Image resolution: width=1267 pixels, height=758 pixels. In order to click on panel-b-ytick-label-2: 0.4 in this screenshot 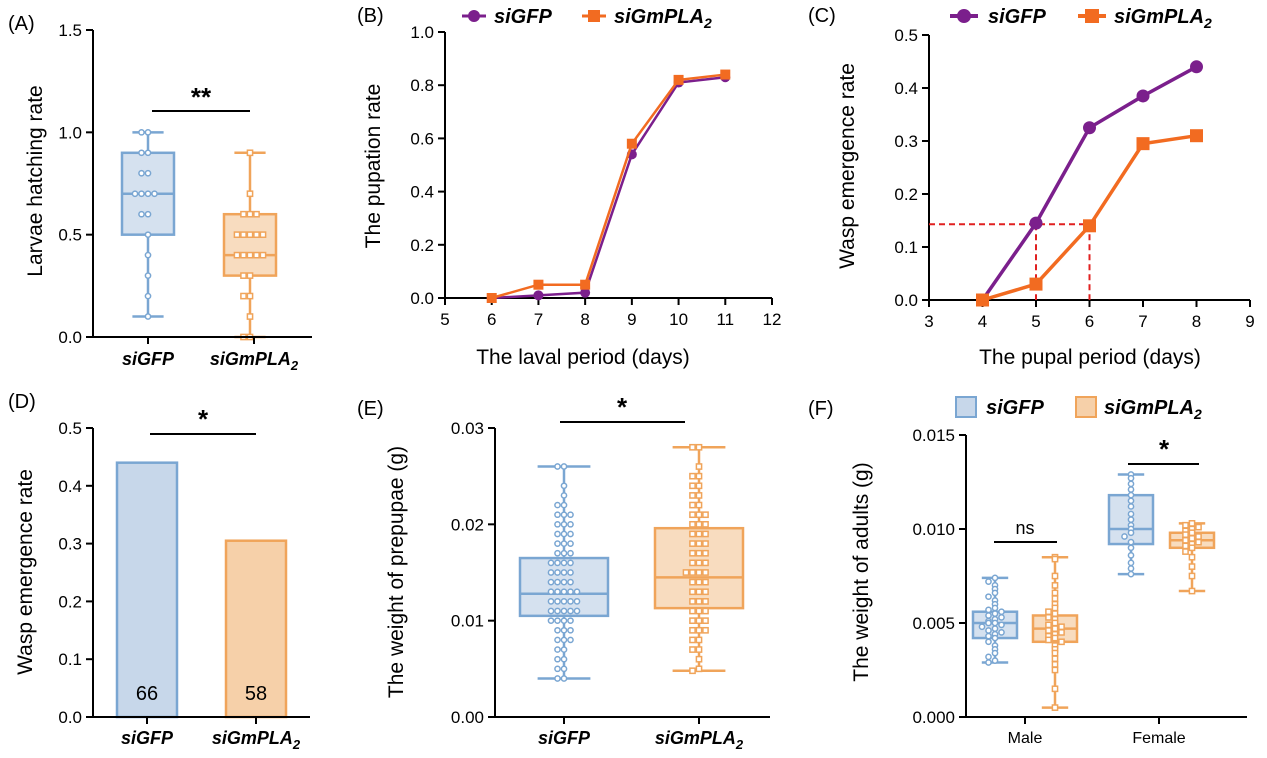, I will do `click(422, 192)`.